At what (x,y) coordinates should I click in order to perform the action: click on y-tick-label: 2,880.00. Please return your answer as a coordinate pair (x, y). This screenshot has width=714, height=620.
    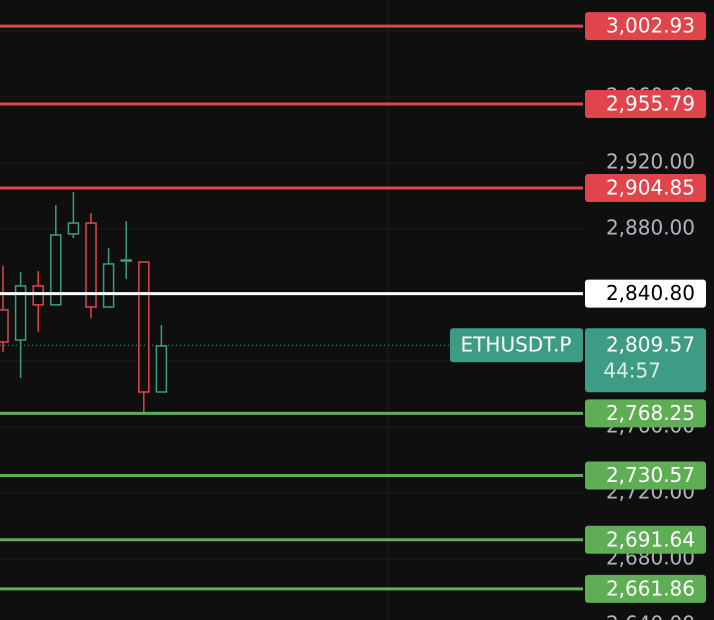
    Looking at the image, I should click on (650, 227).